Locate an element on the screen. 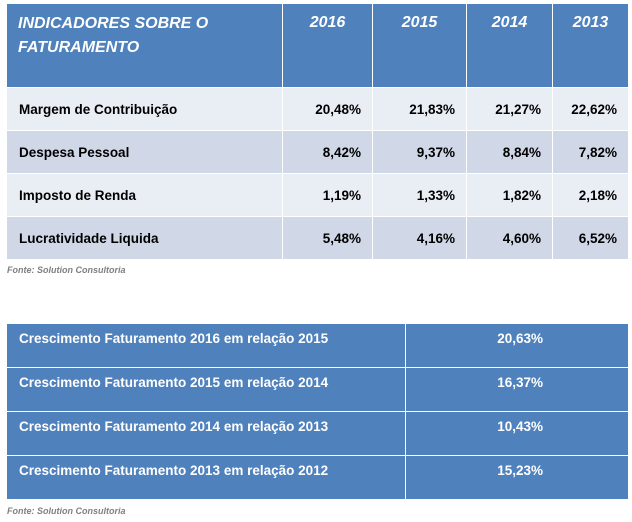 The height and width of the screenshot is (522, 632). indicadores-title: INDICADORES SOBRE O FATURAMENTO is located at coordinates (144, 45).